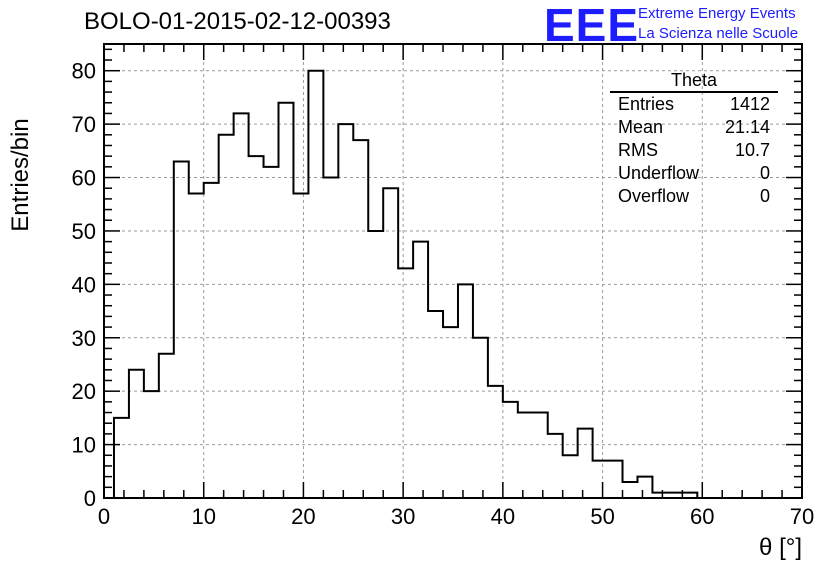  Describe the element at coordinates (654, 196) in the screenshot. I see `stats-label: Overflow` at that location.